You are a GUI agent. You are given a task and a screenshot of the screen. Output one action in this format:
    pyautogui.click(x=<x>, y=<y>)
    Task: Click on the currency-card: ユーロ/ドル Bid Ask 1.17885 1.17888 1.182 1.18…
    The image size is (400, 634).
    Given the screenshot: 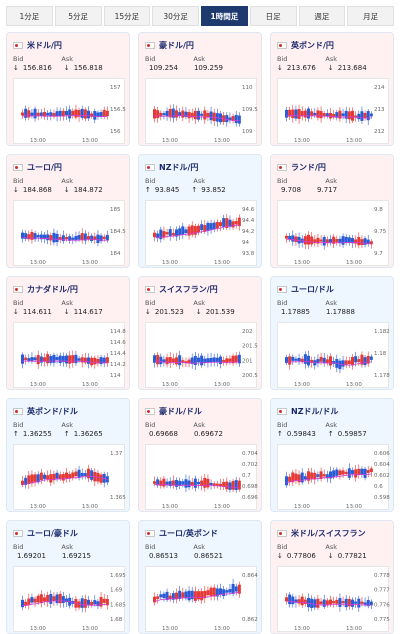 What is the action you would take?
    pyautogui.click(x=332, y=333)
    